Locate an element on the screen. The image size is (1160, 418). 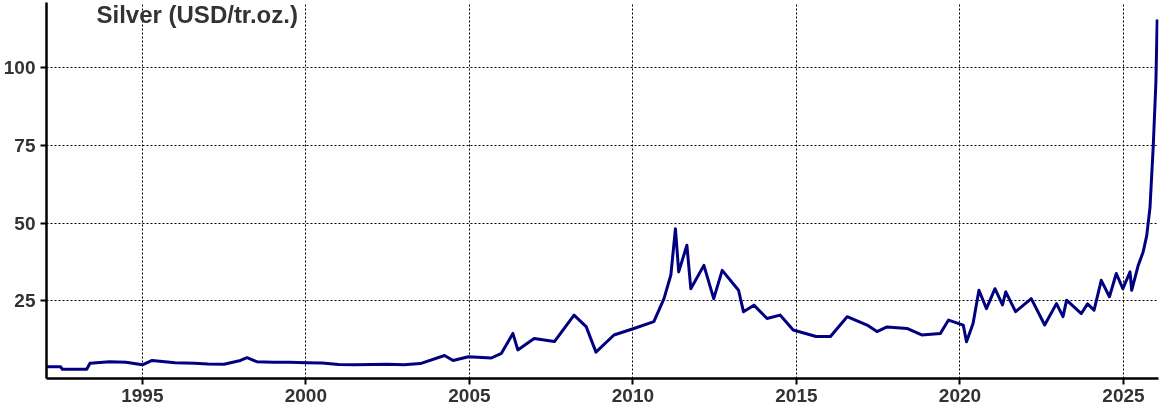
x-tick-label: 2000 is located at coordinates (306, 395).